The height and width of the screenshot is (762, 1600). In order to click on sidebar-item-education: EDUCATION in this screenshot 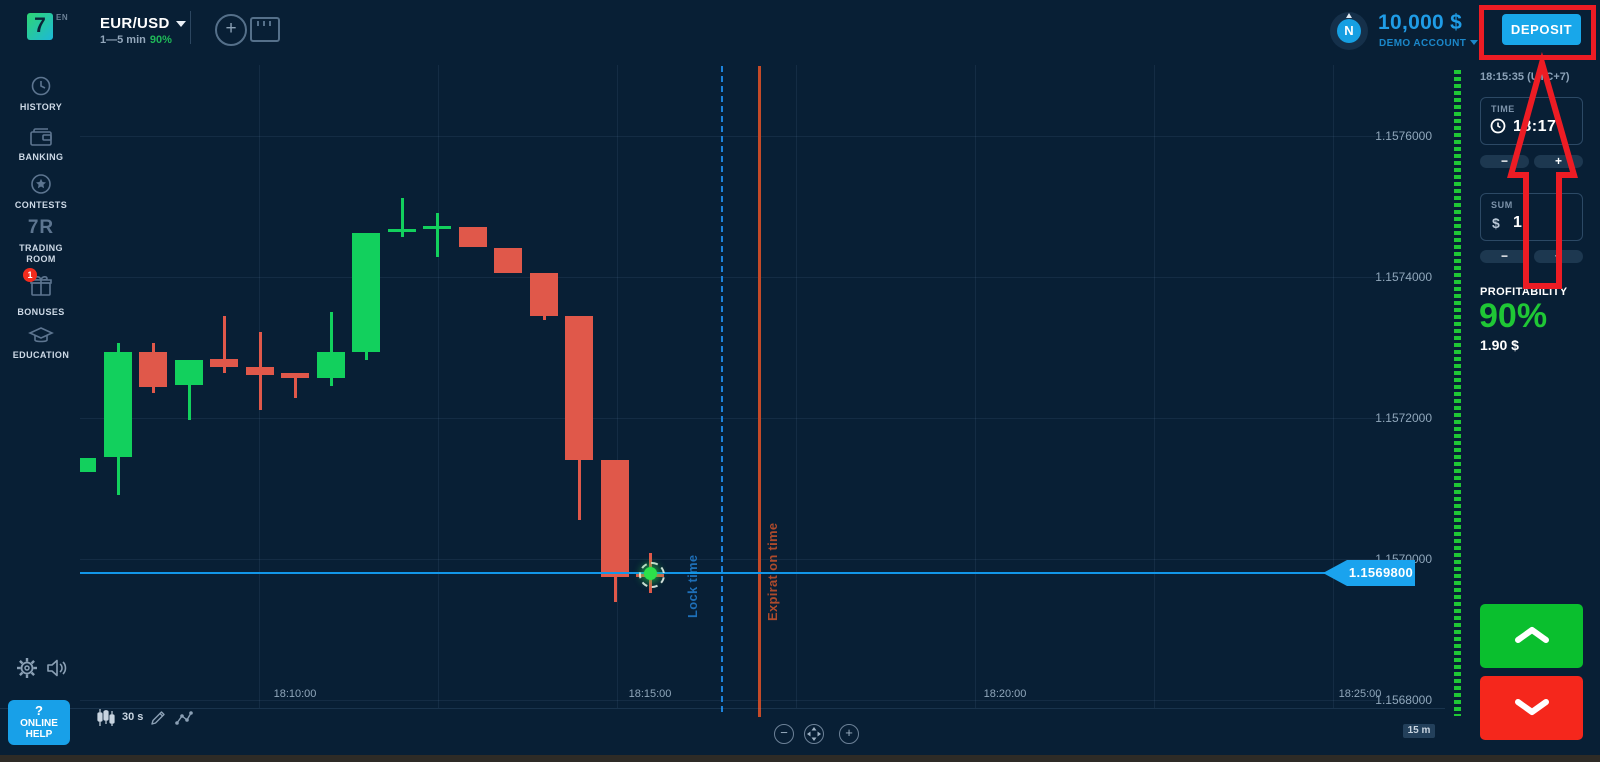, I will do `click(41, 342)`.